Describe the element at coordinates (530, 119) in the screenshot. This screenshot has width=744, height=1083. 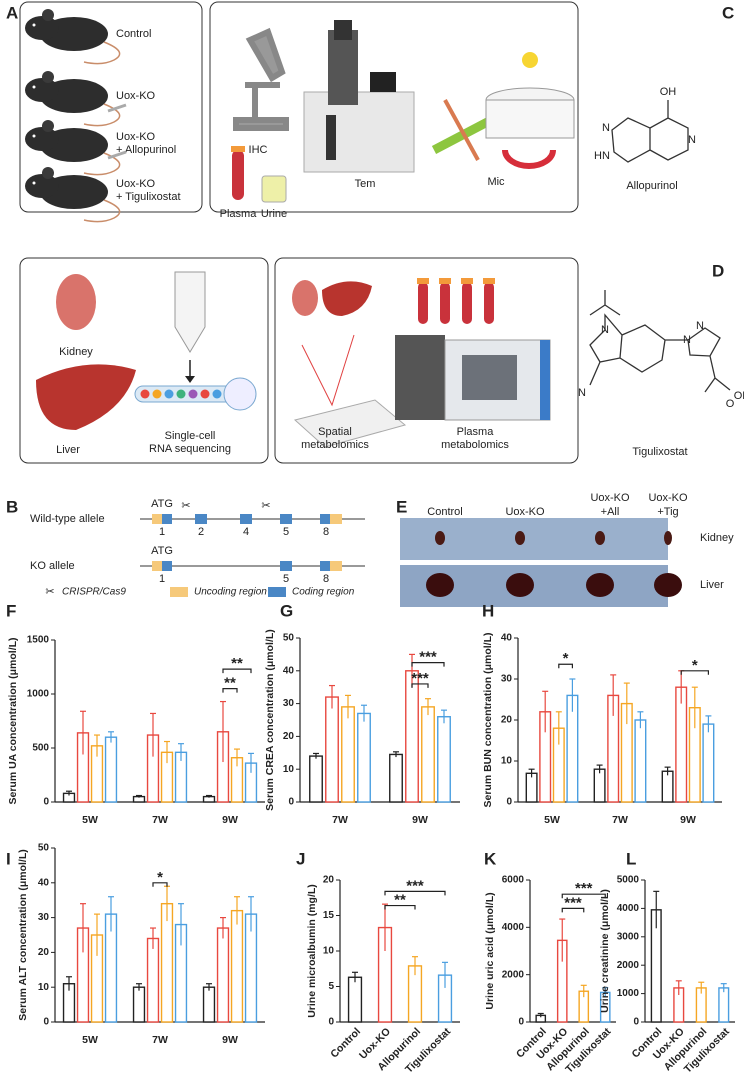
I see `mic-dish` at that location.